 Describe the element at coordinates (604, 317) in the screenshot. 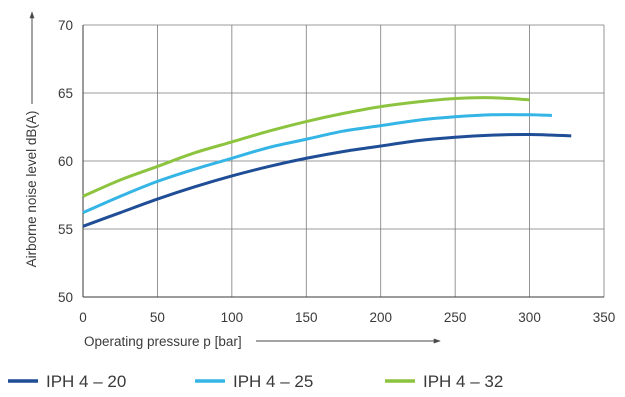

I see `x-tick-label: 350` at that location.